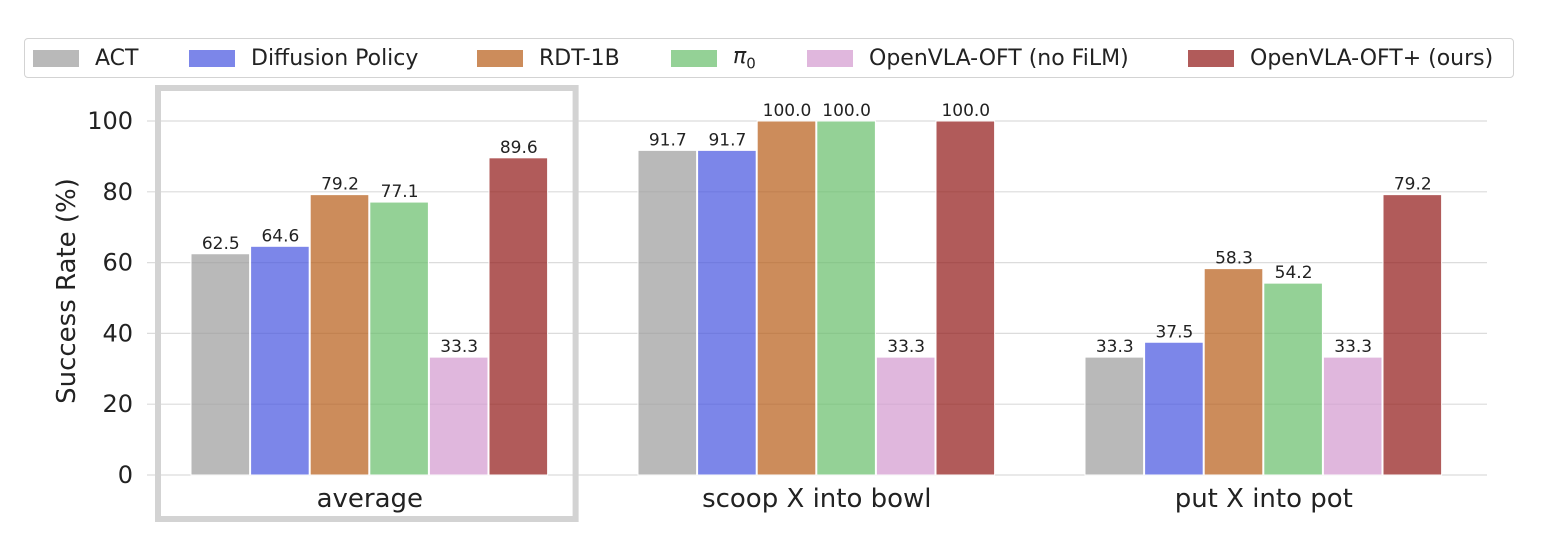 The height and width of the screenshot is (554, 1560). Describe the element at coordinates (999, 58) in the screenshot. I see `legend-label-openvla-oft-no-film: OpenVLA-OFT (no FiLM)` at that location.